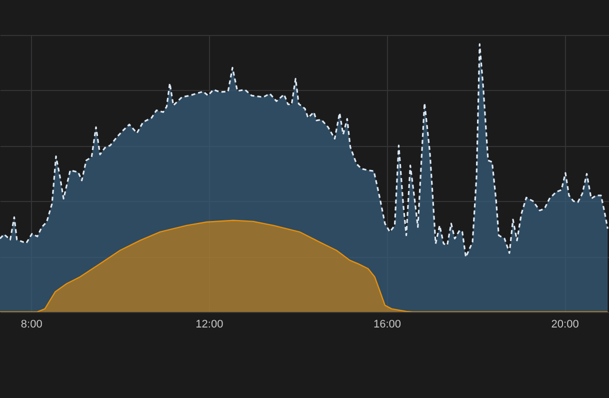  What do you see at coordinates (31, 324) in the screenshot?
I see `x-tick-label: 8:00` at bounding box center [31, 324].